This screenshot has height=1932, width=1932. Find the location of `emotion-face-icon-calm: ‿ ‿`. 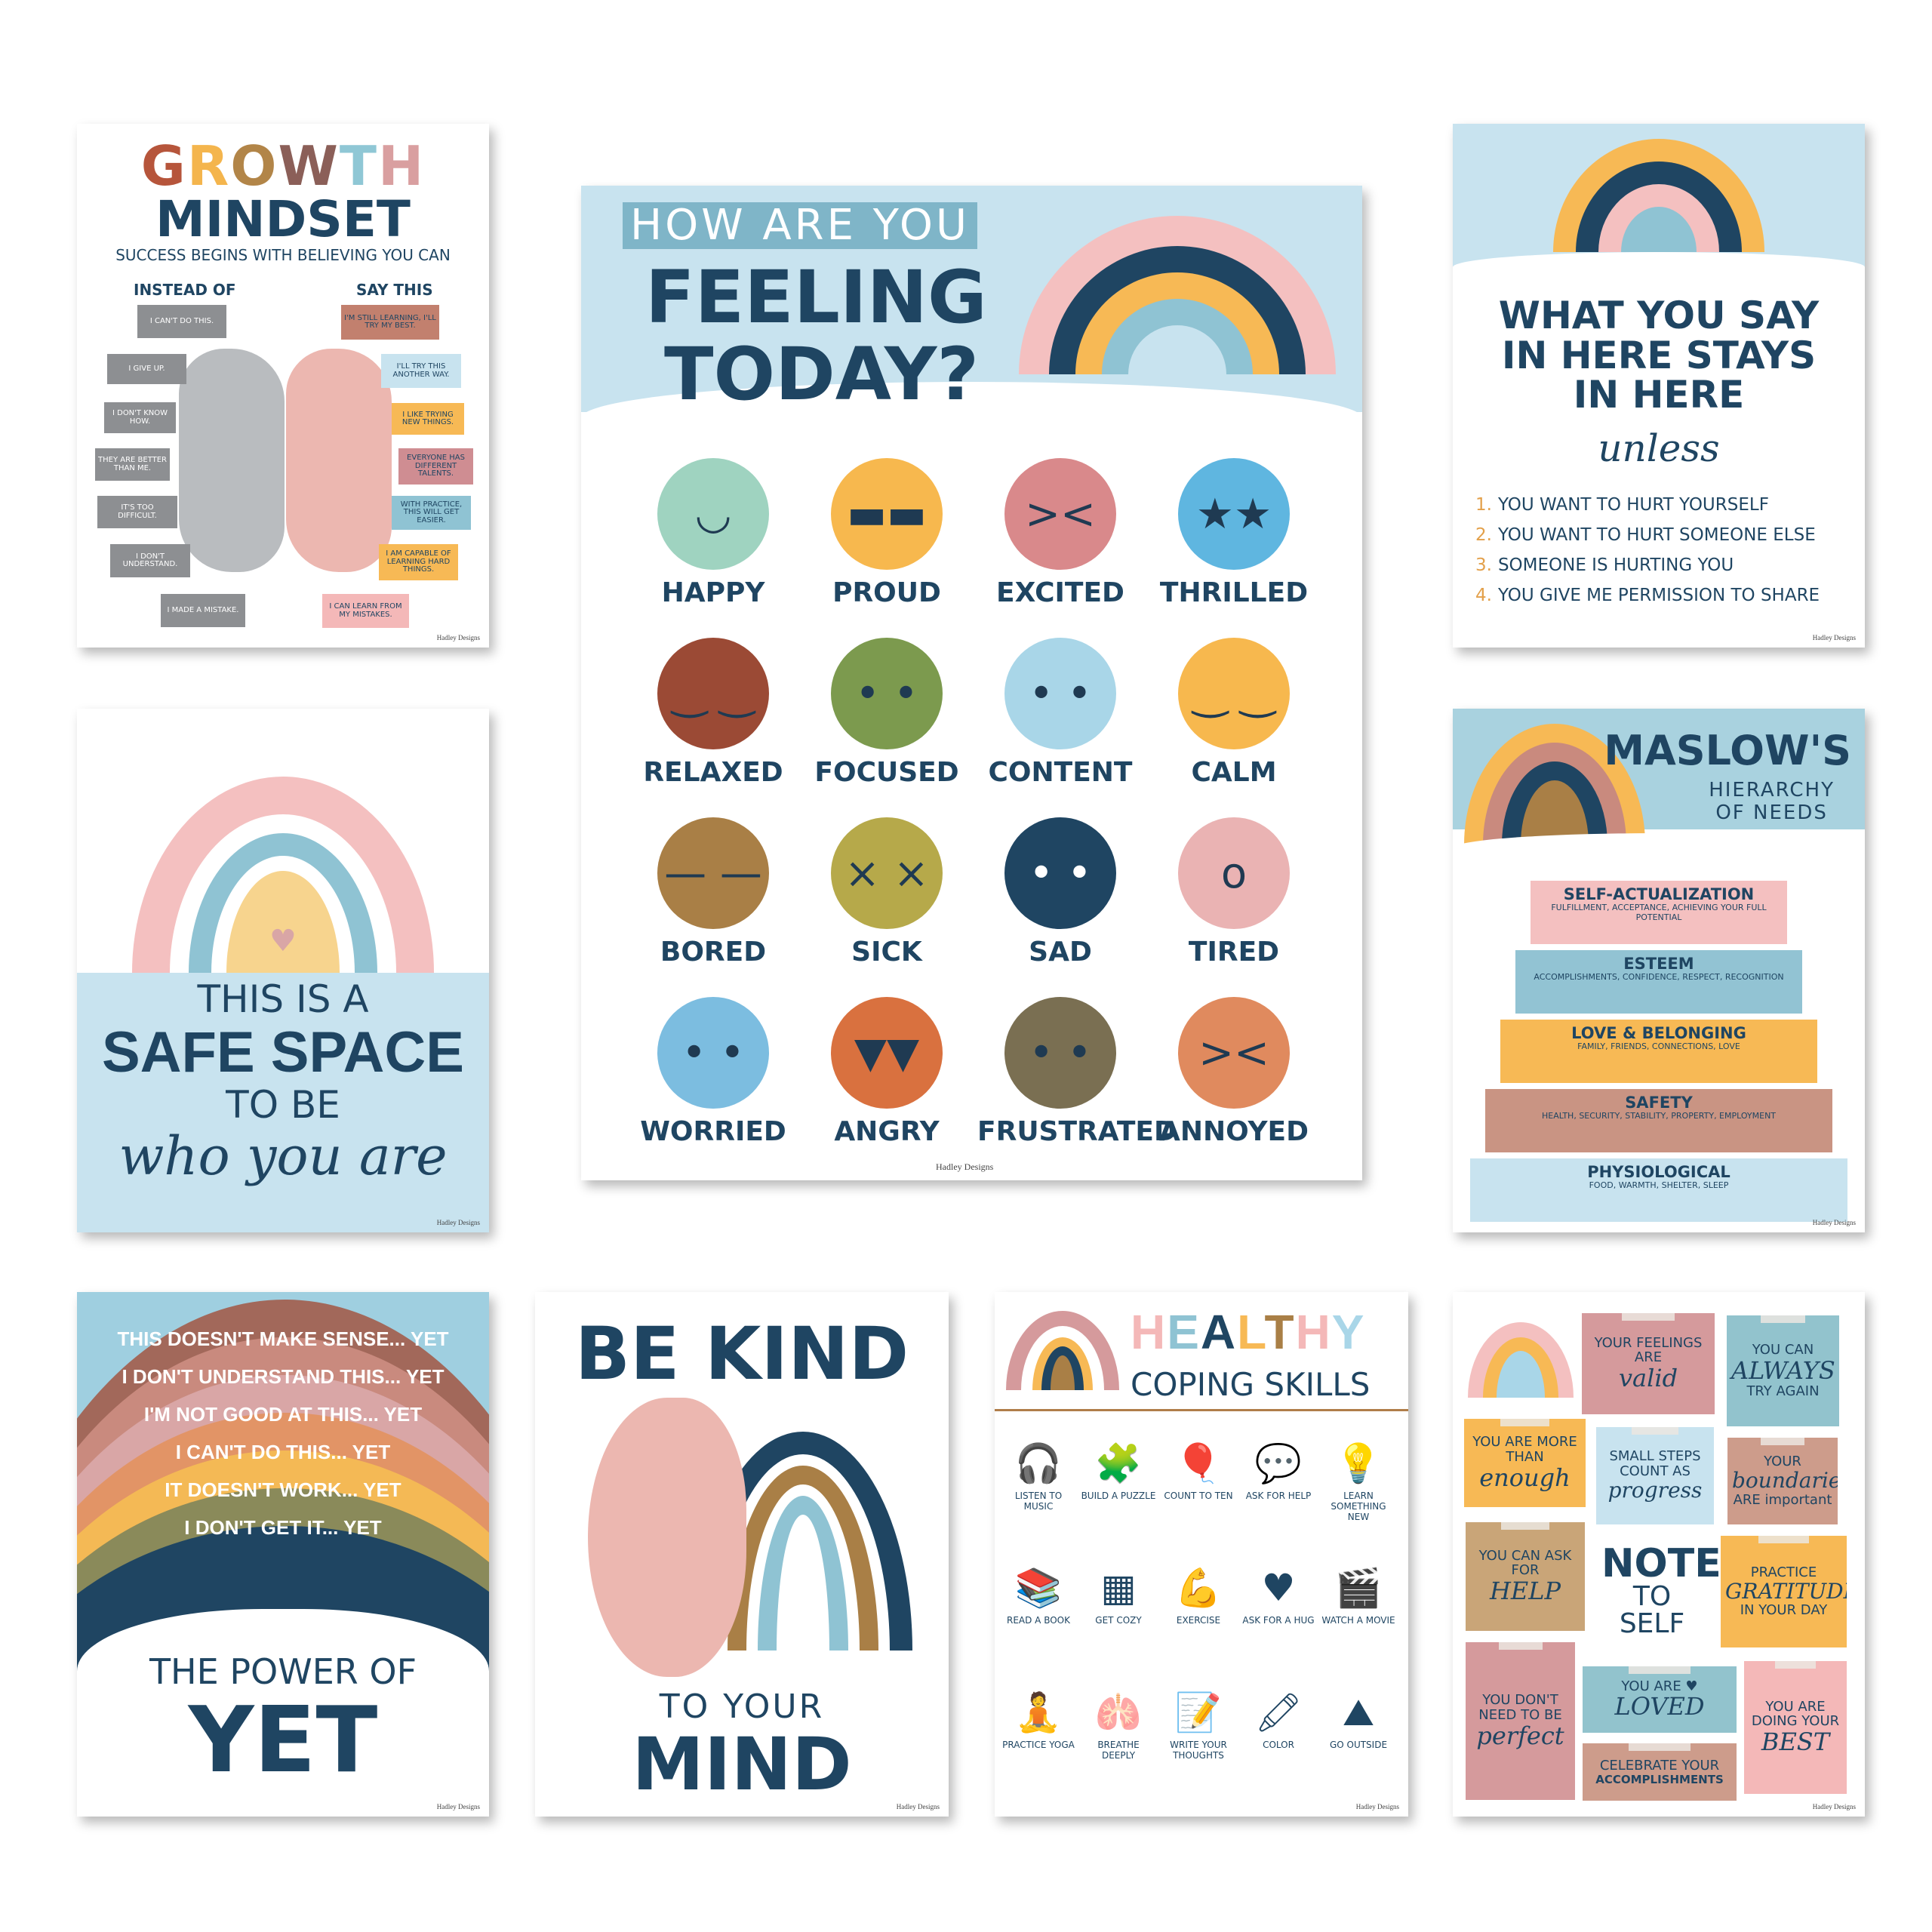

emotion-face-icon-calm: ‿ ‿ is located at coordinates (1234, 693).